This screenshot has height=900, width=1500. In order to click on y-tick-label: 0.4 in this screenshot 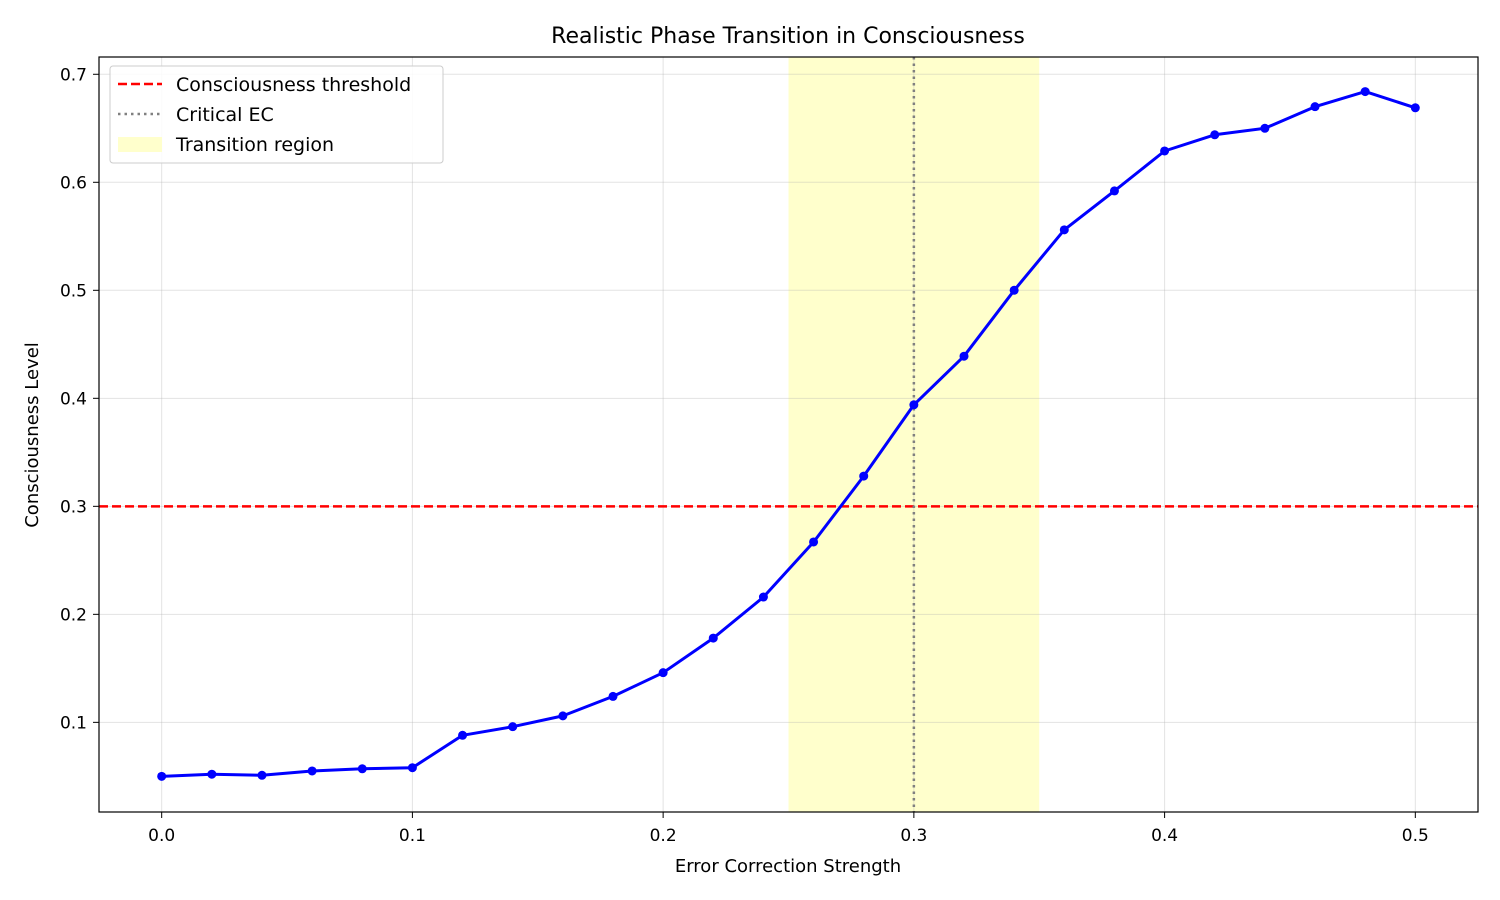, I will do `click(73, 399)`.